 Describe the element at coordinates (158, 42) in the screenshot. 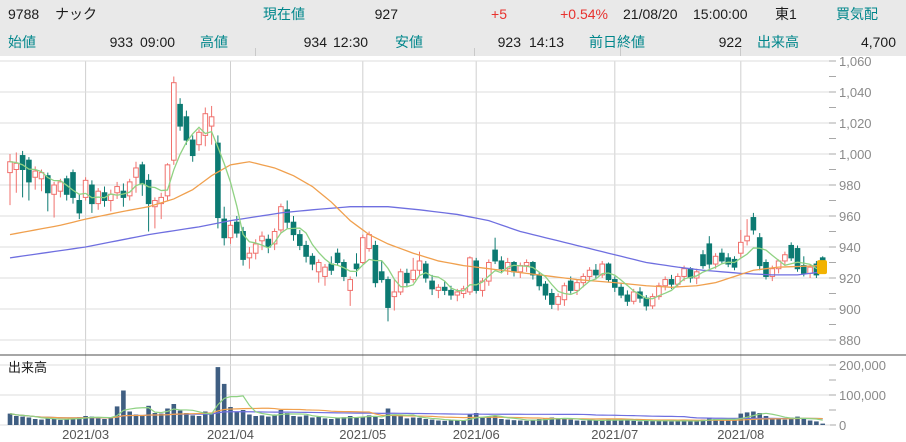

I see `open-time: 09:00` at that location.